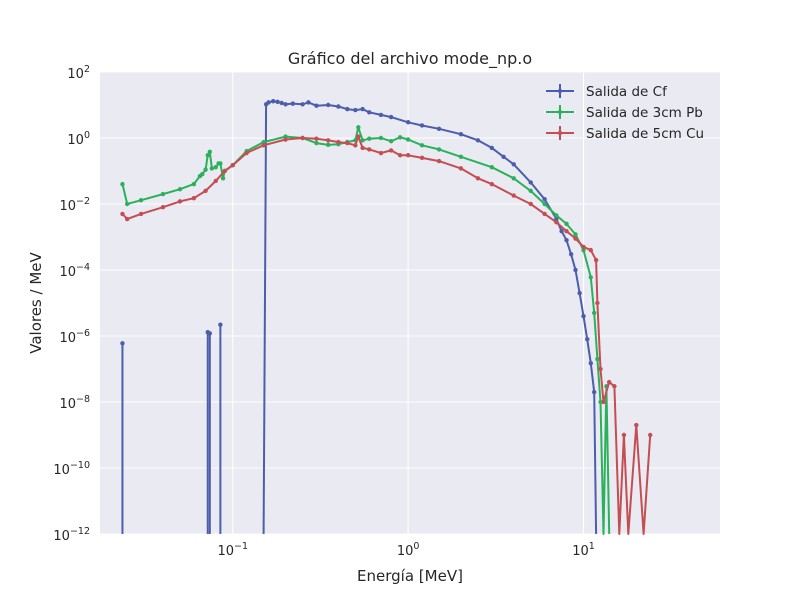  Describe the element at coordinates (410, 576) in the screenshot. I see `x-axis-label: Energía [MeV]` at that location.